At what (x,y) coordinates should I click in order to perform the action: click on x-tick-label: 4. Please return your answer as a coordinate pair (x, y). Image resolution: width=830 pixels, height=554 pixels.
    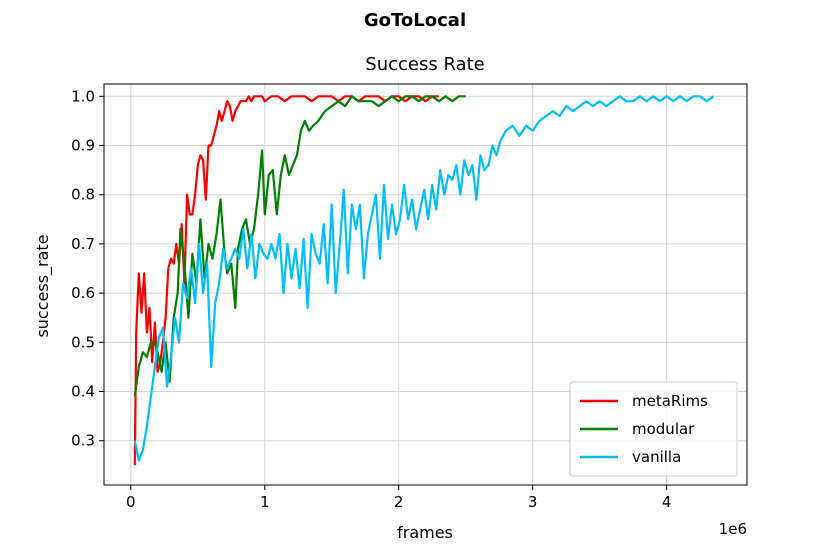
    Looking at the image, I should click on (667, 502).